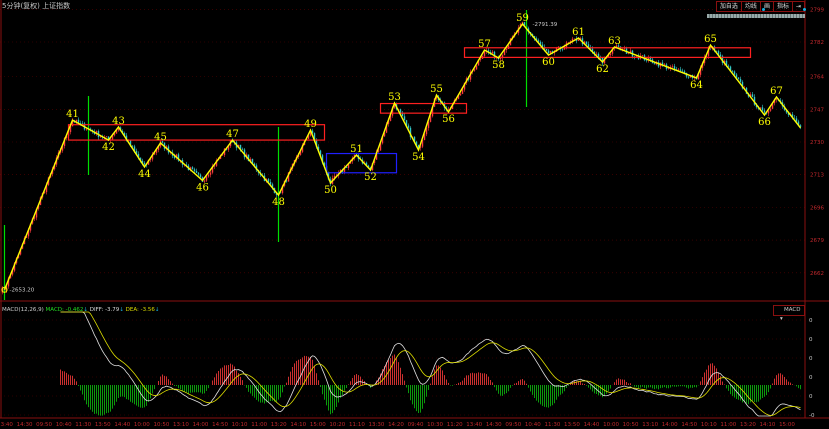 The width and height of the screenshot is (829, 429). What do you see at coordinates (729, 6) in the screenshot?
I see `add-watchlist-button: 加自选` at bounding box center [729, 6].